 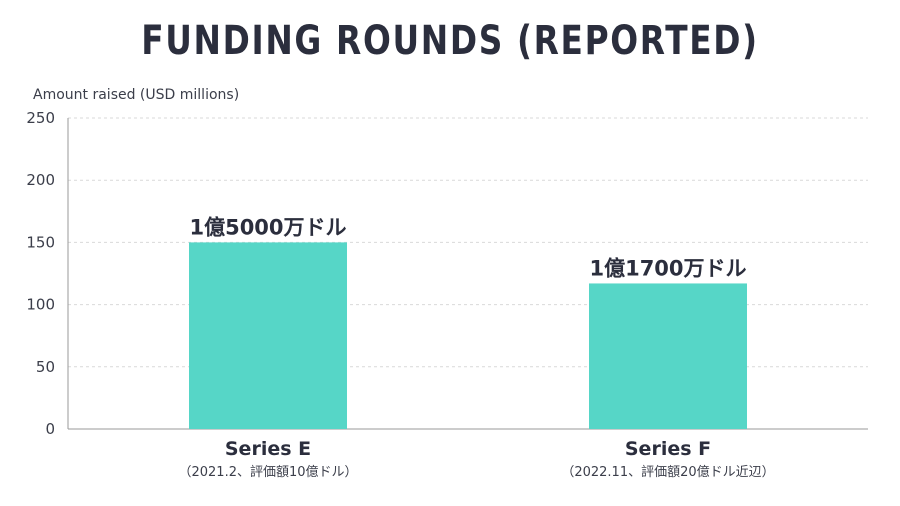 I want to click on y-tick-label: 150, so click(x=40, y=242).